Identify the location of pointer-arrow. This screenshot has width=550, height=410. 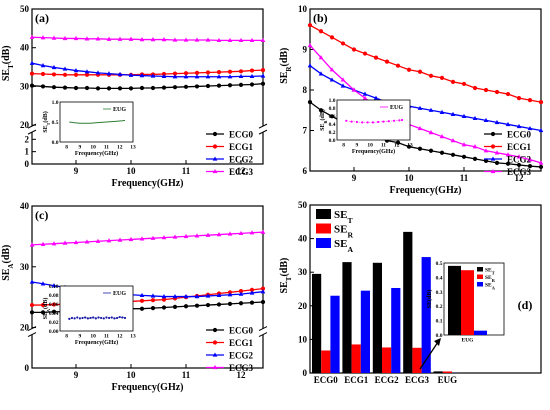
(429, 355).